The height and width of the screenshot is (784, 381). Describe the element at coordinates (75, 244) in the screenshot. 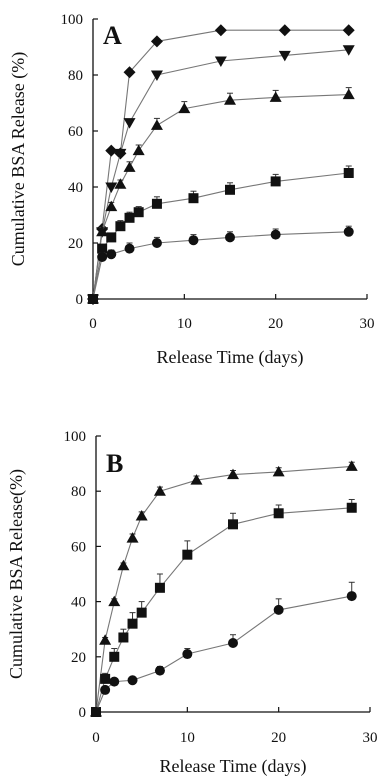

I see `y-tick-label: 20` at that location.